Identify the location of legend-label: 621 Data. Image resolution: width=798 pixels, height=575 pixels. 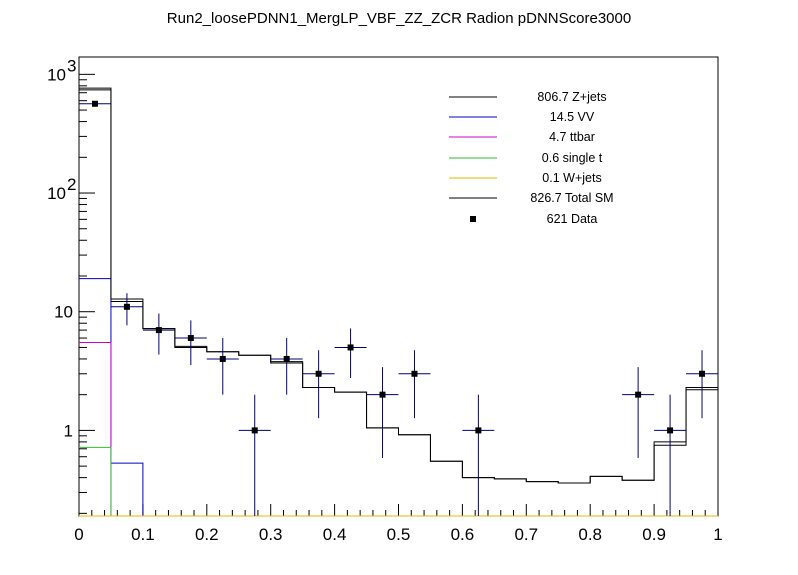
(572, 219).